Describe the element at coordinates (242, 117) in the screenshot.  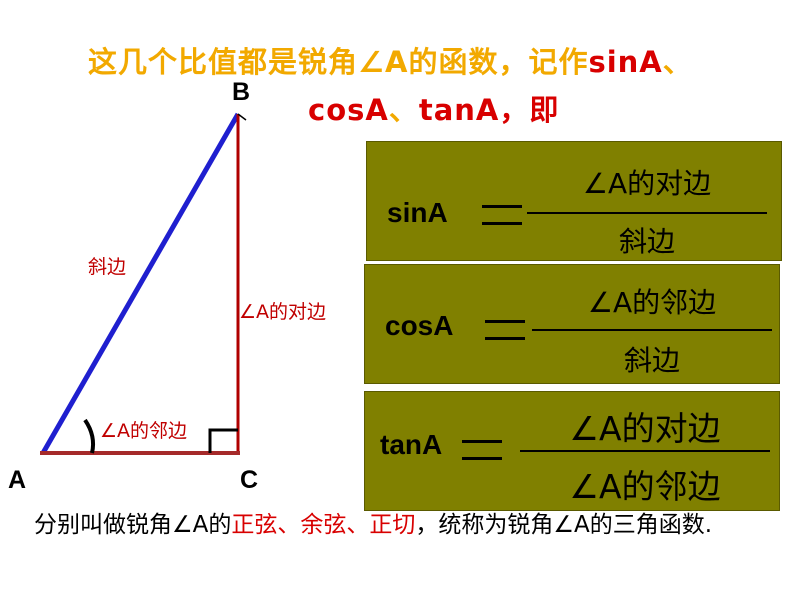
I see `vertex-b-tick` at that location.